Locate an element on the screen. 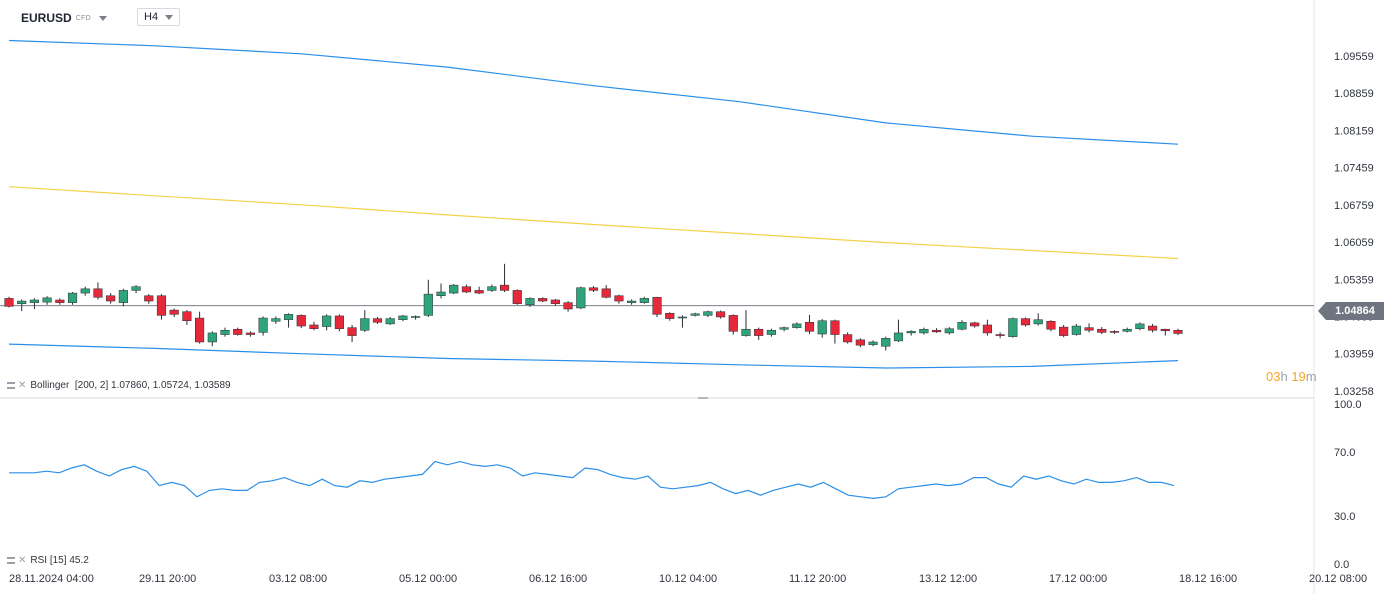  timeframe-selector: H4 is located at coordinates (158, 17).